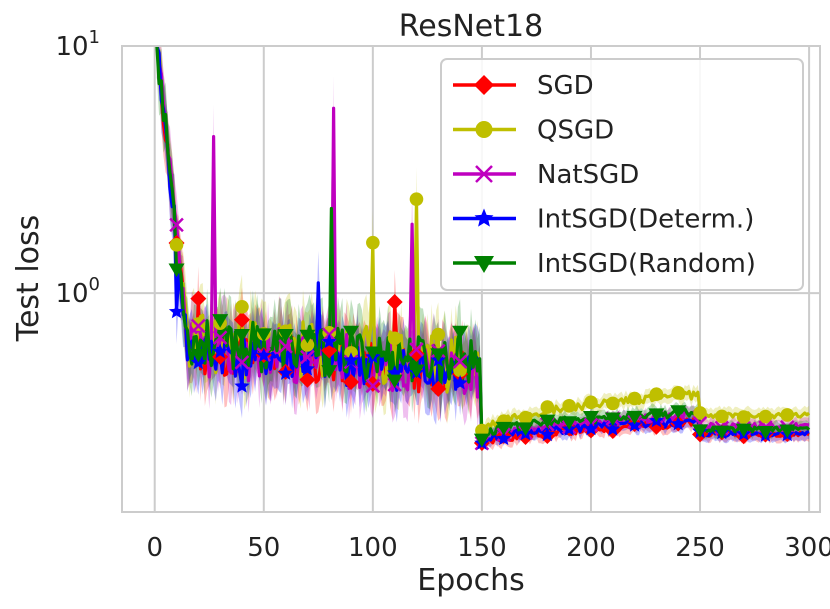 The image size is (830, 609). What do you see at coordinates (482, 548) in the screenshot?
I see `x-tick-label: 150` at bounding box center [482, 548].